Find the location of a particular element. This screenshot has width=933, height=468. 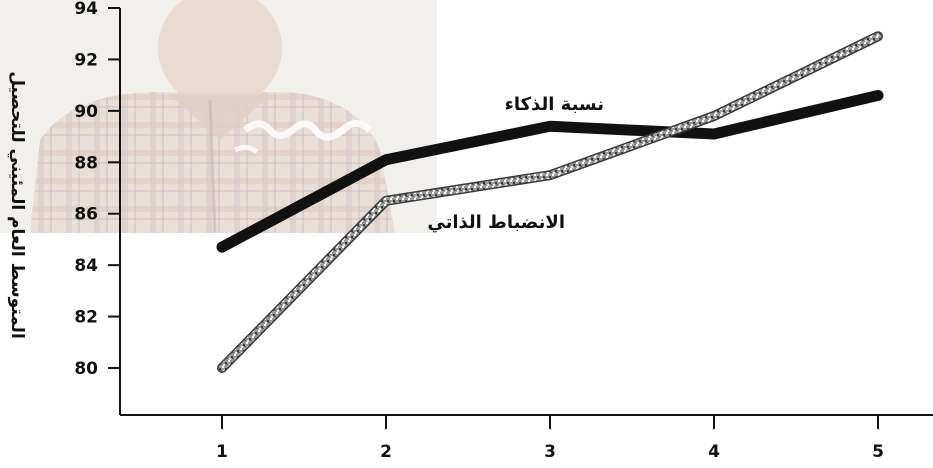

y-axis-label: المتوسط العام المئيني للتحصيل is located at coordinates (17, 205).